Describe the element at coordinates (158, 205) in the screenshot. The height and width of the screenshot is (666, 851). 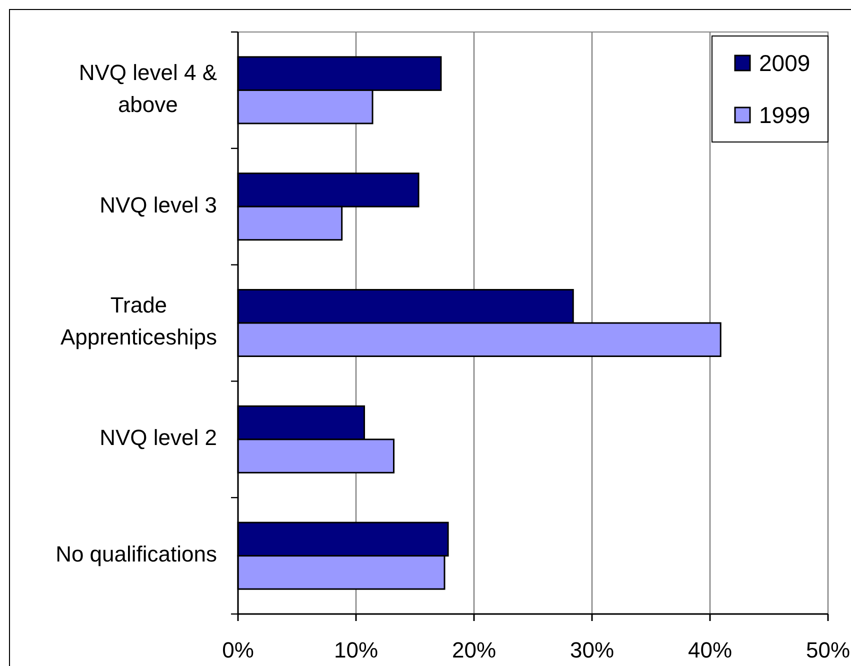
I see `y-tick-label: NVQ level 3` at that location.